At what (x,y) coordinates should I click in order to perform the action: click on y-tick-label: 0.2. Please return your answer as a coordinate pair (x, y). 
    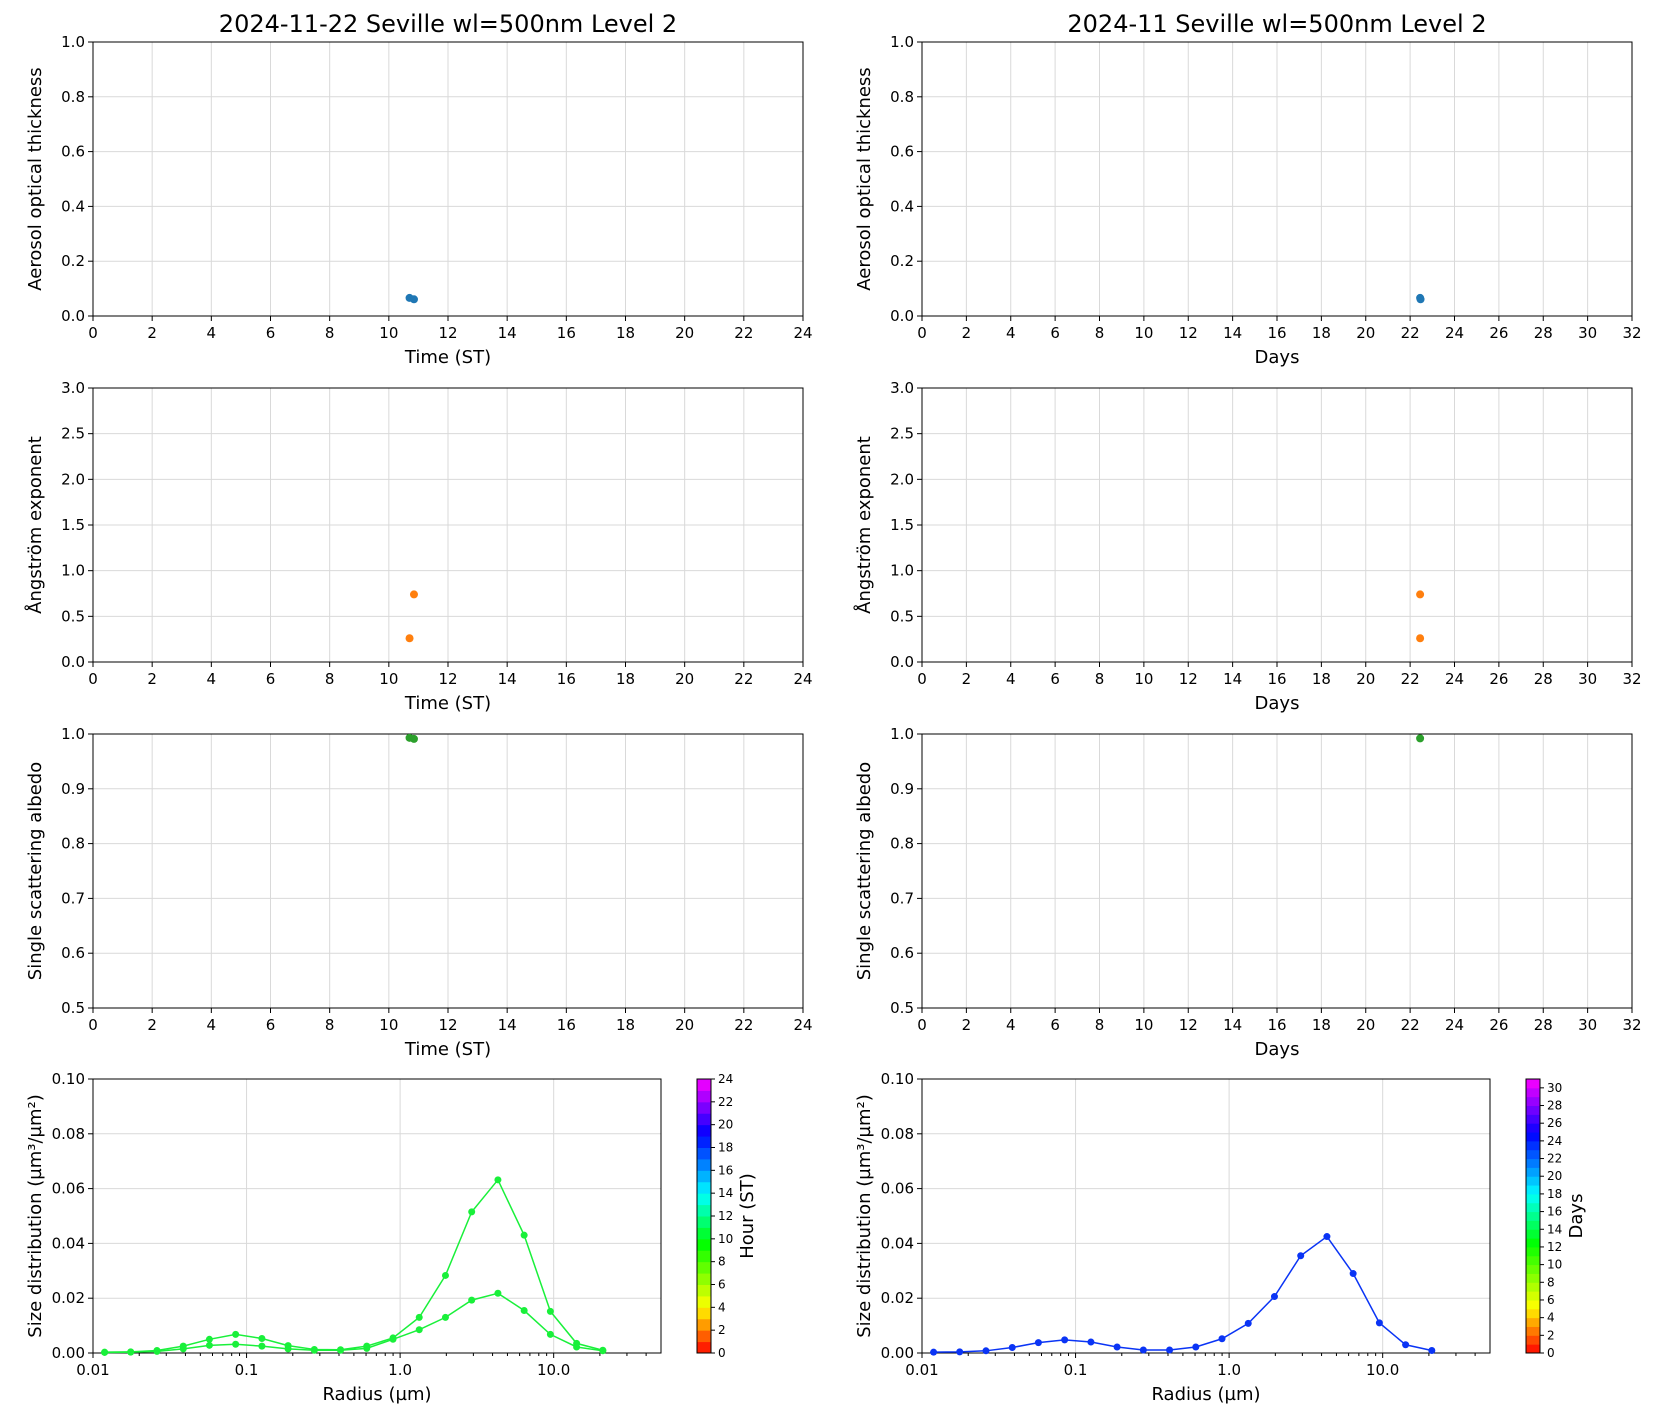
    Looking at the image, I should click on (902, 261).